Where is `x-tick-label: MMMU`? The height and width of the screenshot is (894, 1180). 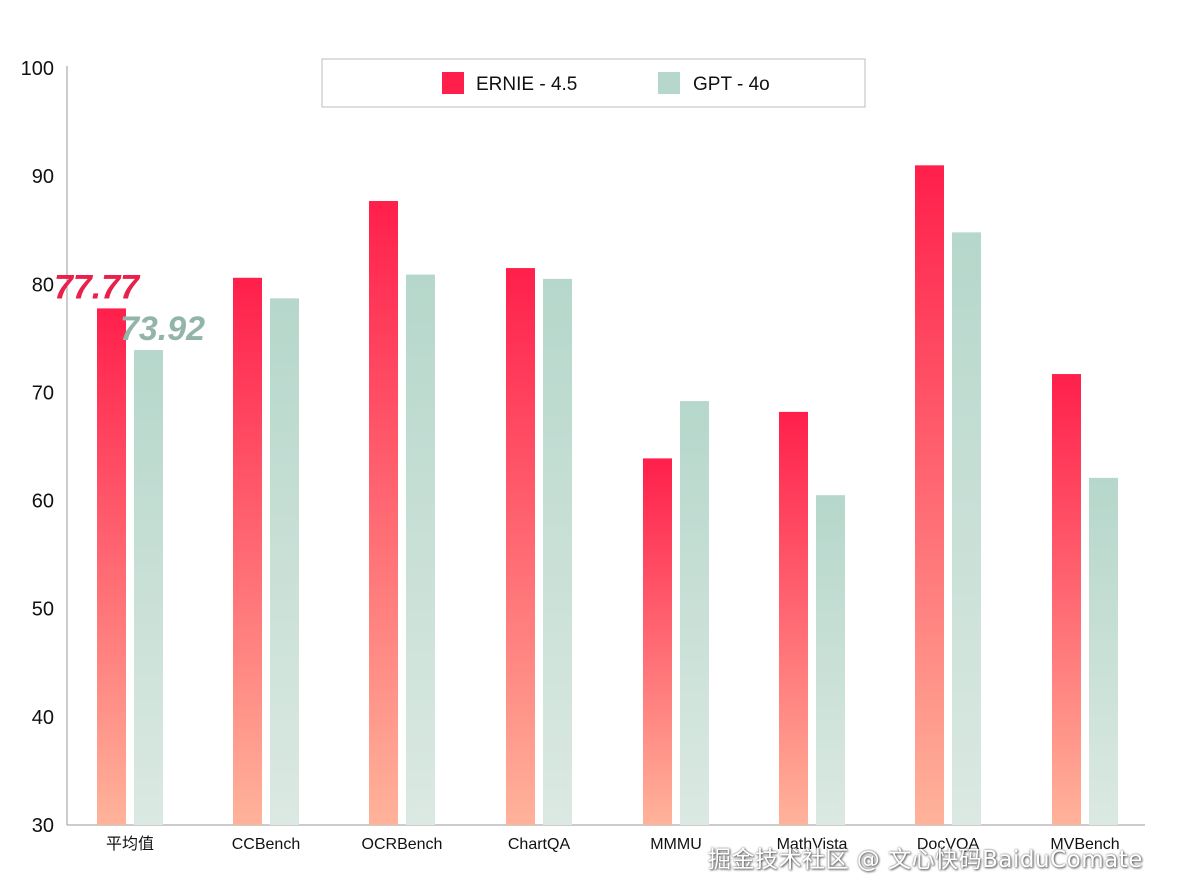 x-tick-label: MMMU is located at coordinates (676, 844).